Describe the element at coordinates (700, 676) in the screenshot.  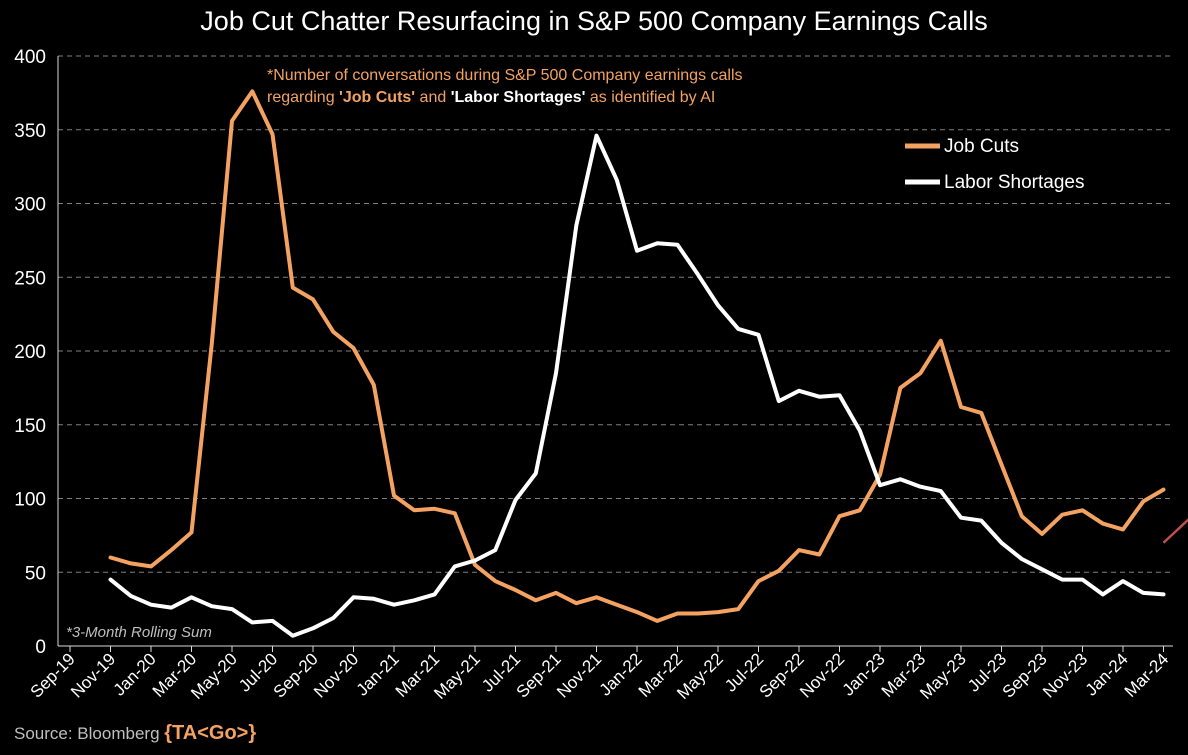
I see `x-tick-label: May-22` at that location.